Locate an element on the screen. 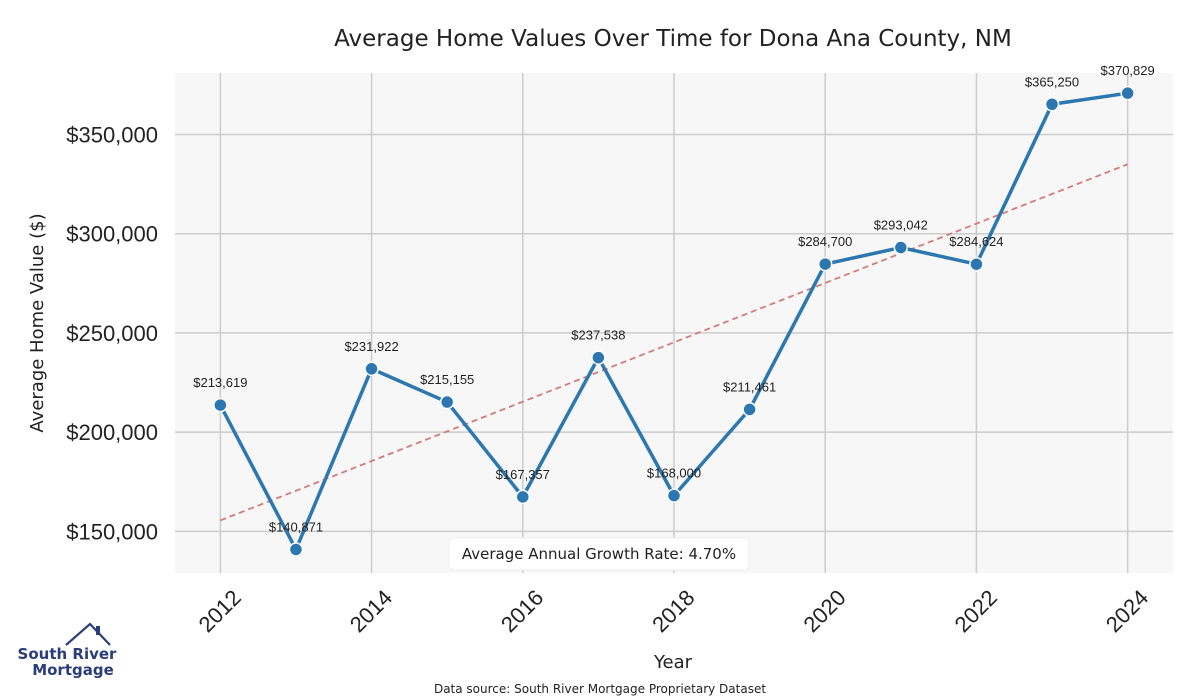  logo-line1: South River is located at coordinates (68, 654).